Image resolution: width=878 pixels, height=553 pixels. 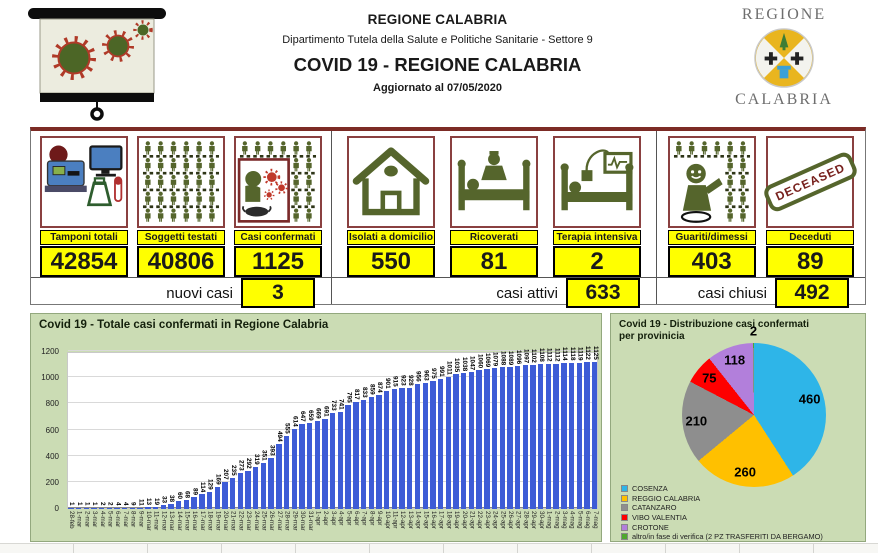 What do you see at coordinates (156, 501) in the screenshot?
I see `bar-value-label: 19` at bounding box center [156, 501].